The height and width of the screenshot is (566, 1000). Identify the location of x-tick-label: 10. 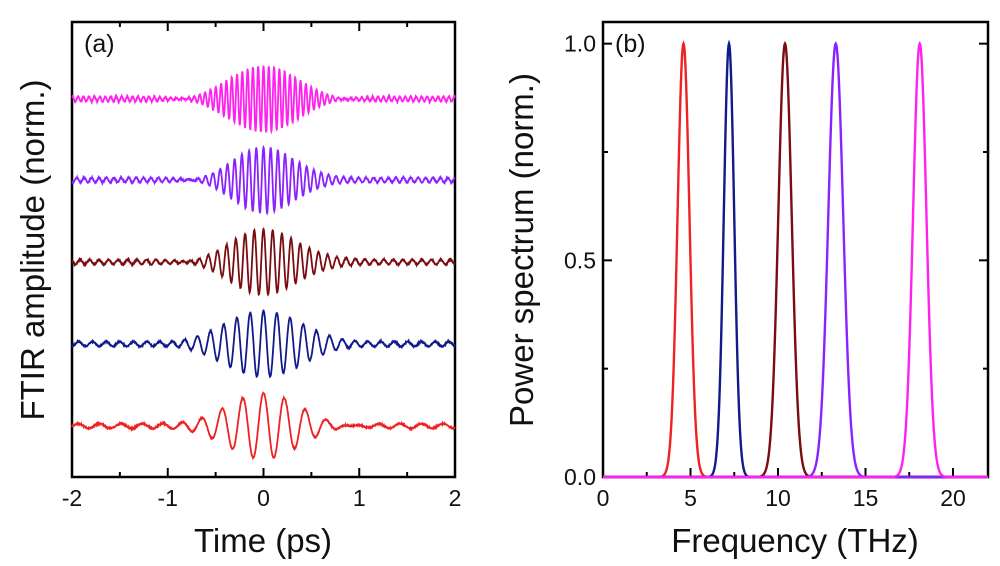
(778, 498).